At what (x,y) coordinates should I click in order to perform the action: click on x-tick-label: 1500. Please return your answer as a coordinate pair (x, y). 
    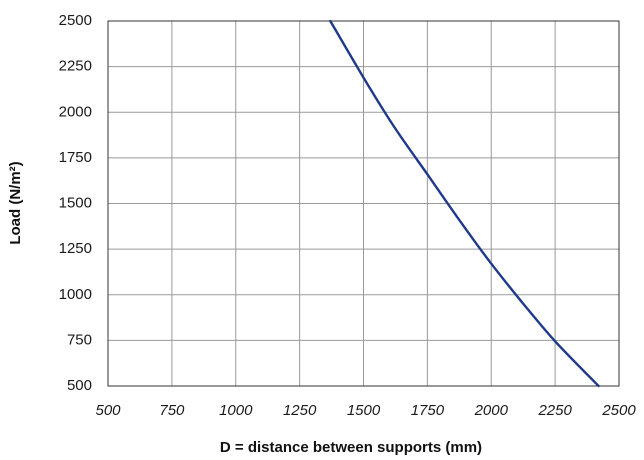
    Looking at the image, I should click on (364, 410).